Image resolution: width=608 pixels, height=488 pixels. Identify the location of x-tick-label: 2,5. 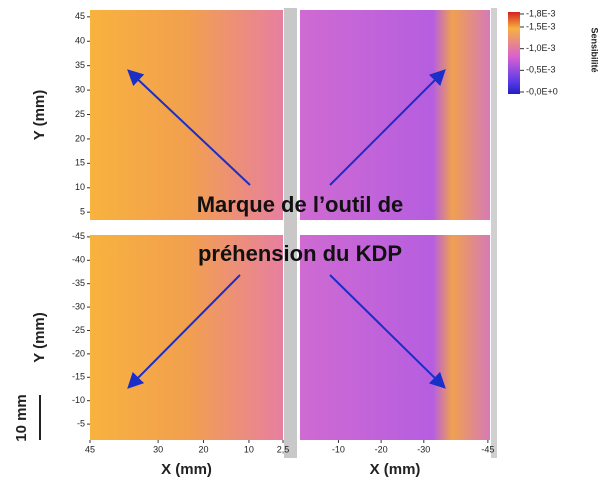
(283, 449).